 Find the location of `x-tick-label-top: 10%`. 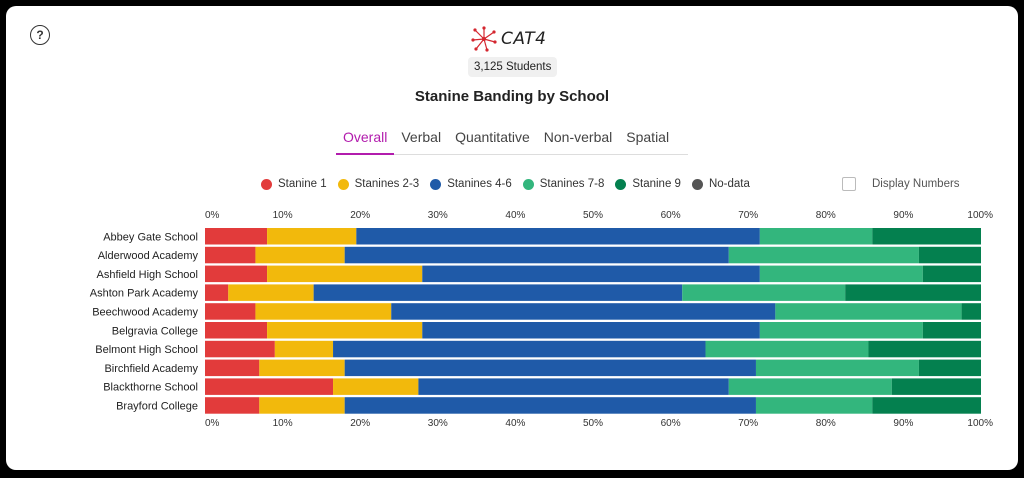

x-tick-label-top: 10% is located at coordinates (283, 215).